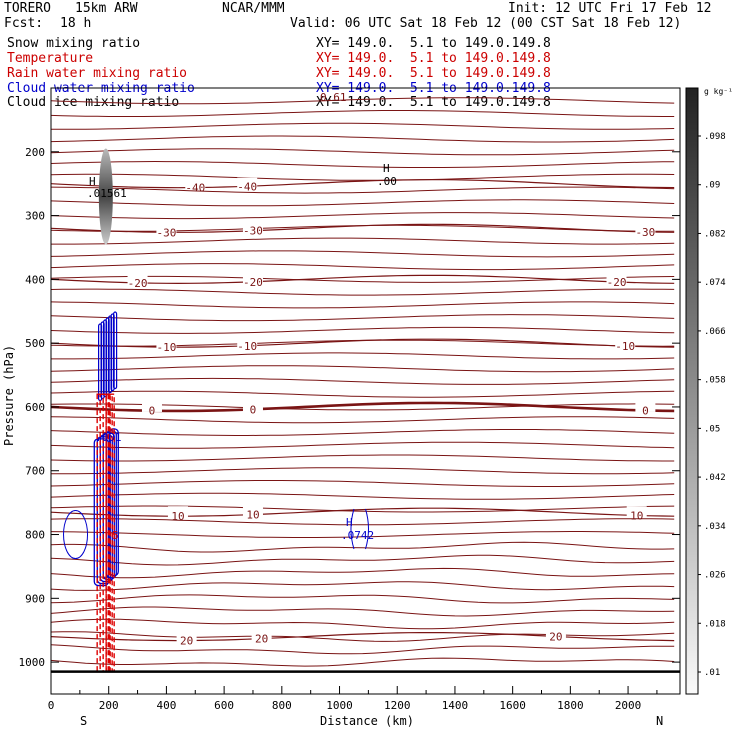 The height and width of the screenshot is (740, 740). What do you see at coordinates (433, 58) in the screenshot?
I see `field-xy-temperature: XY= 149.0. 5.1 to 149.0.149.8` at bounding box center [433, 58].